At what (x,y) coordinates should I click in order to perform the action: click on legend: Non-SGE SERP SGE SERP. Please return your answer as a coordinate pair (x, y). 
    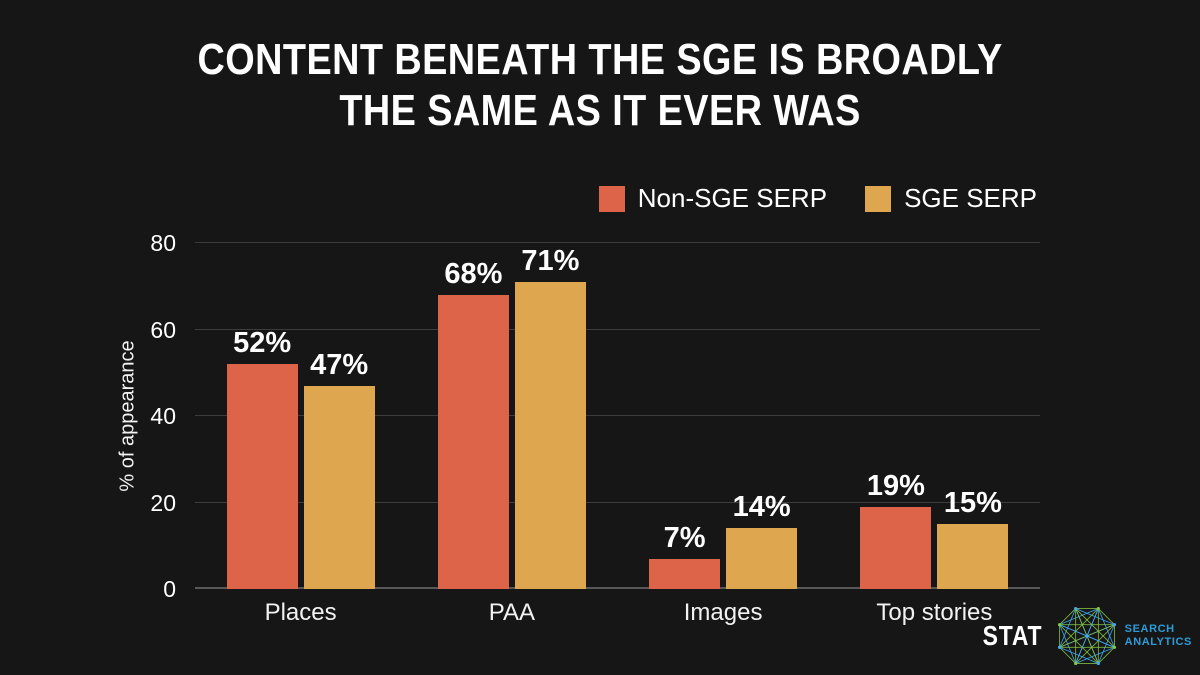
    Looking at the image, I should click on (817, 198).